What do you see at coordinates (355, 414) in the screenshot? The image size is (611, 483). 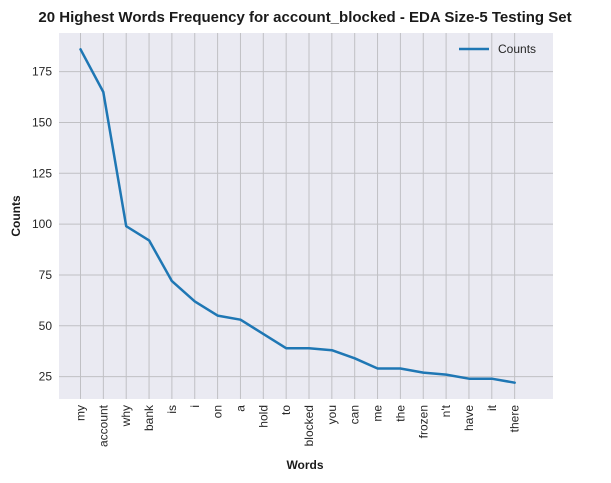 I see `x-tick-label: can` at bounding box center [355, 414].